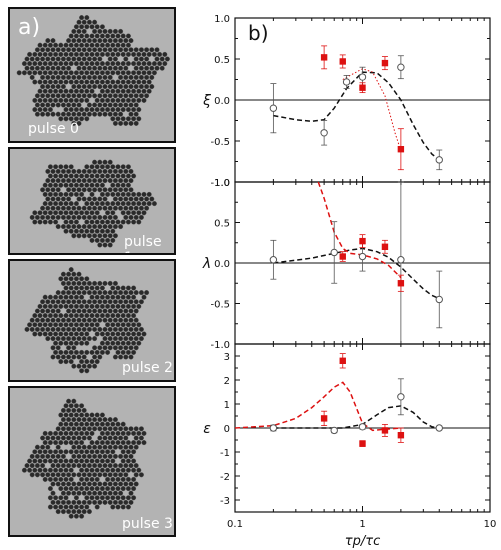 This screenshot has width=501, height=550. Describe the element at coordinates (225, 477) in the screenshot. I see `y-tick-label: -2` at that location.